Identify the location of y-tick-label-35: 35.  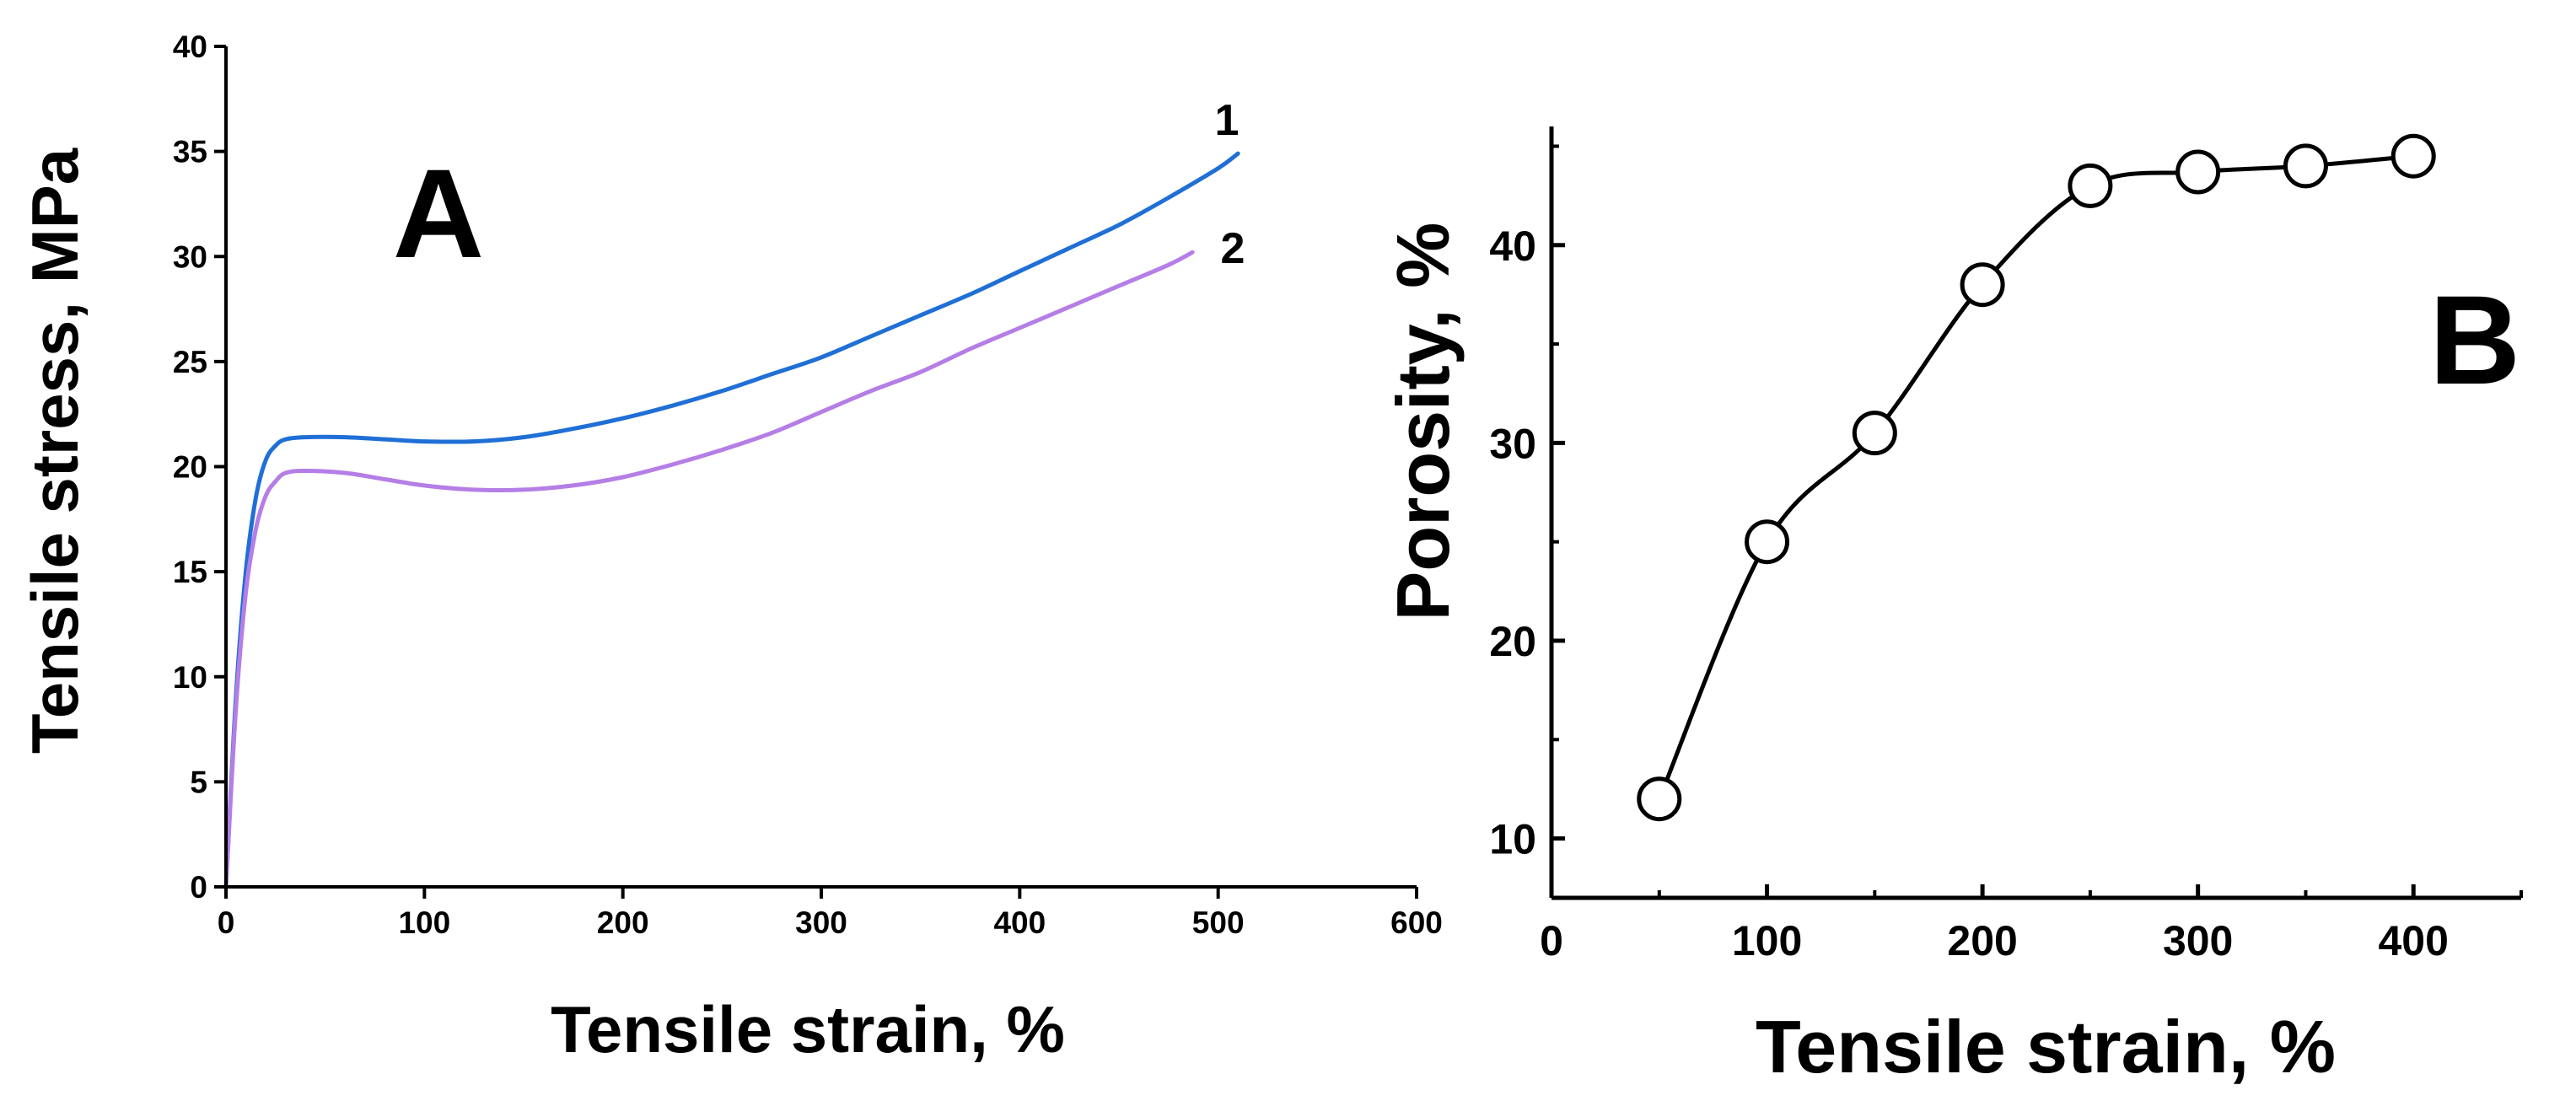
(190, 152).